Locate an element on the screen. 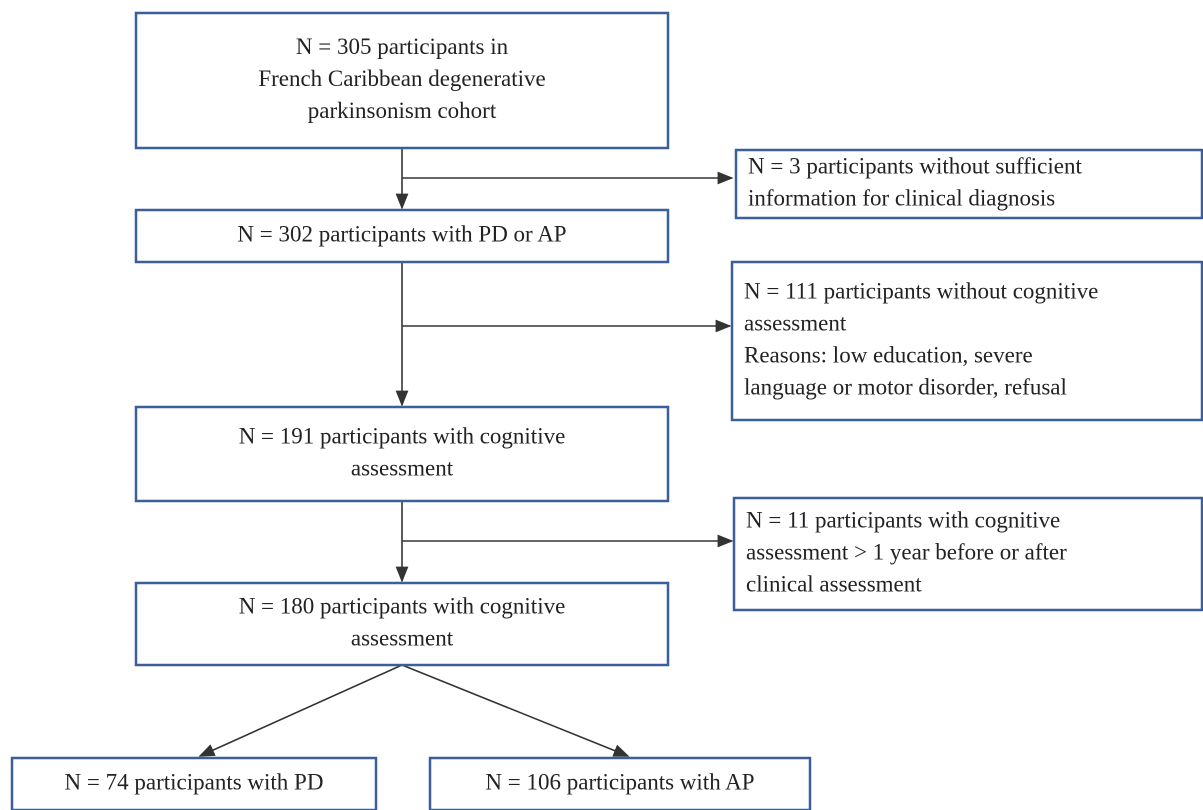 This screenshot has height=810, width=1203. box-text: N = 305 participants in is located at coordinates (402, 46).